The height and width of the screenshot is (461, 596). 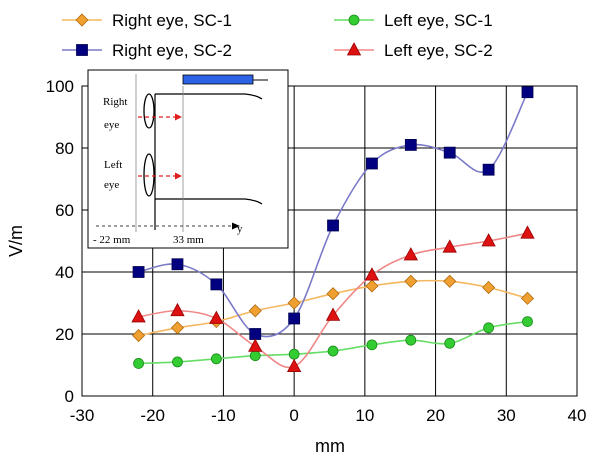 What do you see at coordinates (218, 79) in the screenshot?
I see `inset-bar` at bounding box center [218, 79].